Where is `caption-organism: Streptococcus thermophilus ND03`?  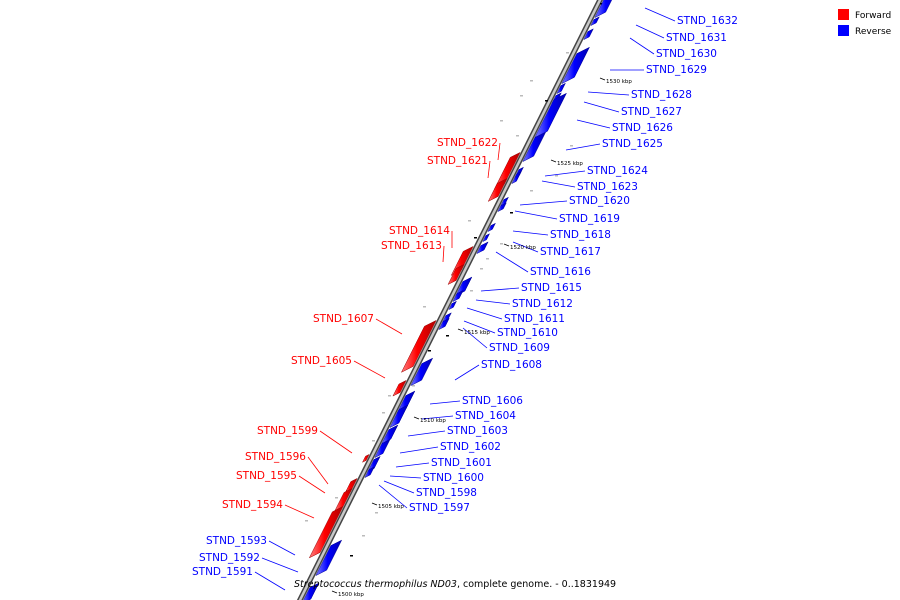 caption-organism: Streptococcus thermophilus ND03 is located at coordinates (375, 584).